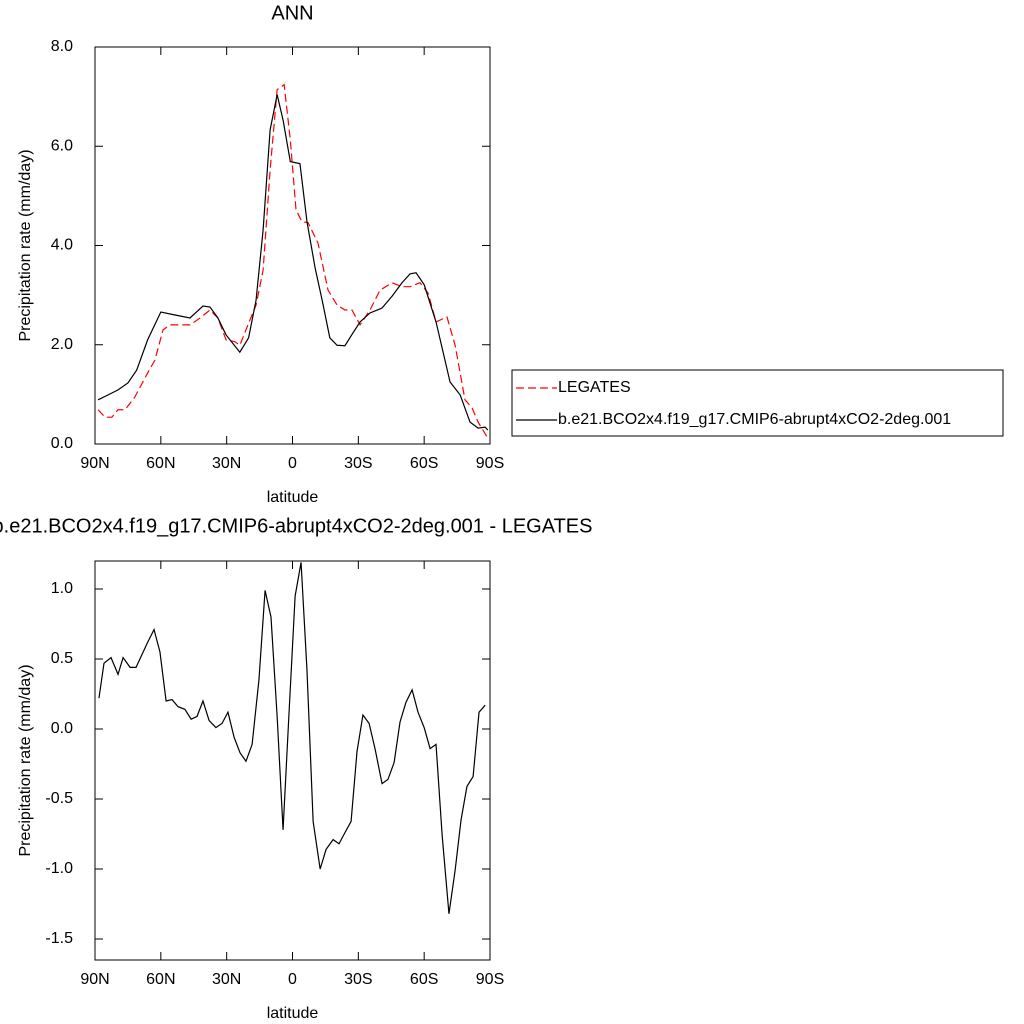 The image size is (1024, 1024). What do you see at coordinates (62, 145) in the screenshot?
I see `y-tick-label: 6.0` at bounding box center [62, 145].